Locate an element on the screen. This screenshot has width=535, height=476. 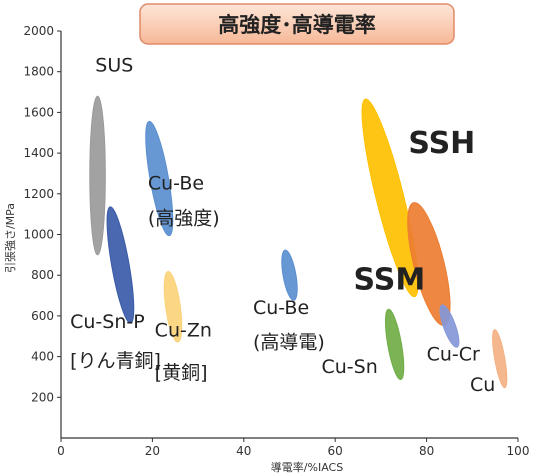
region-ellipse-cu-zn is located at coordinates (173, 306).